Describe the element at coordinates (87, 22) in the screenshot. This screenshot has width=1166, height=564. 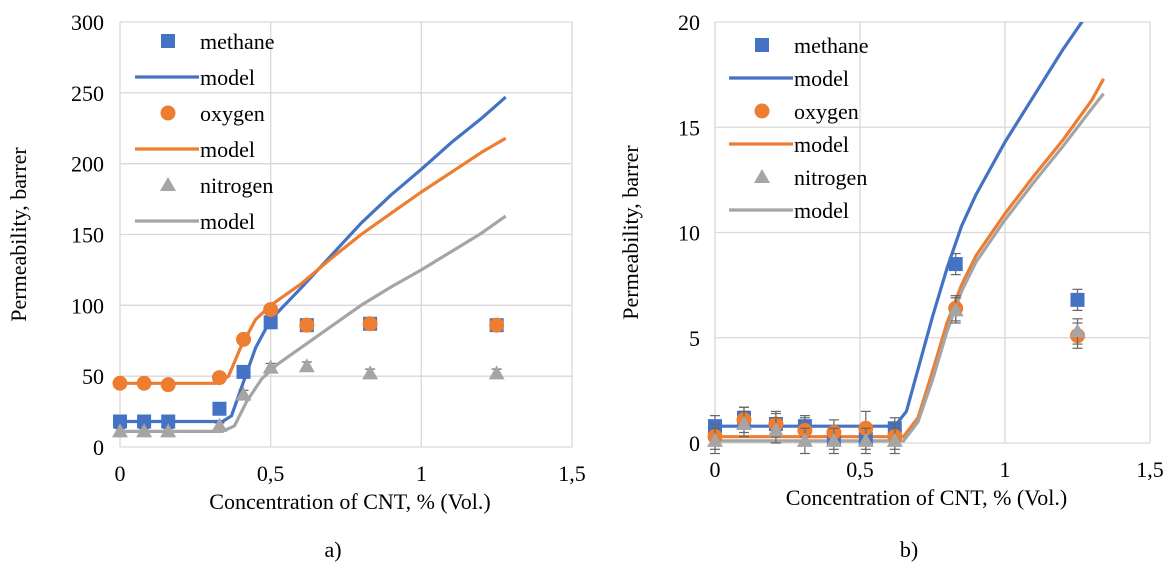
I see `y-tick-label: 300` at that location.